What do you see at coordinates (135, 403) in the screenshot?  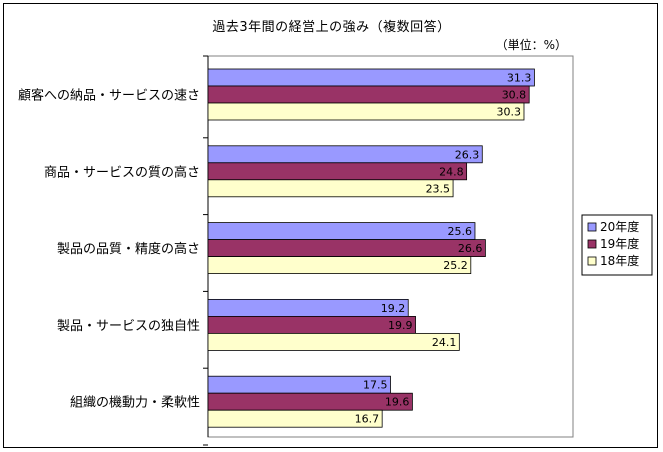 I see `category-label: 組織の機動力・柔軟性` at bounding box center [135, 403].